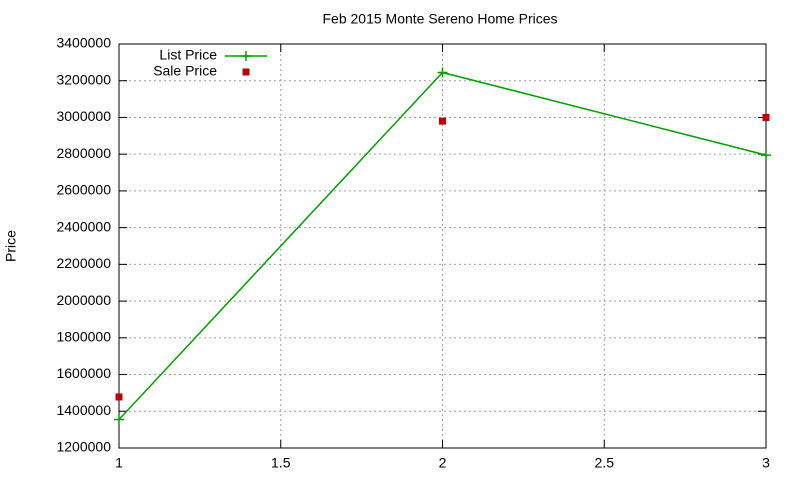 This screenshot has height=480, width=800. Describe the element at coordinates (83, 190) in the screenshot. I see `y-tick-label: 2600000` at that location.